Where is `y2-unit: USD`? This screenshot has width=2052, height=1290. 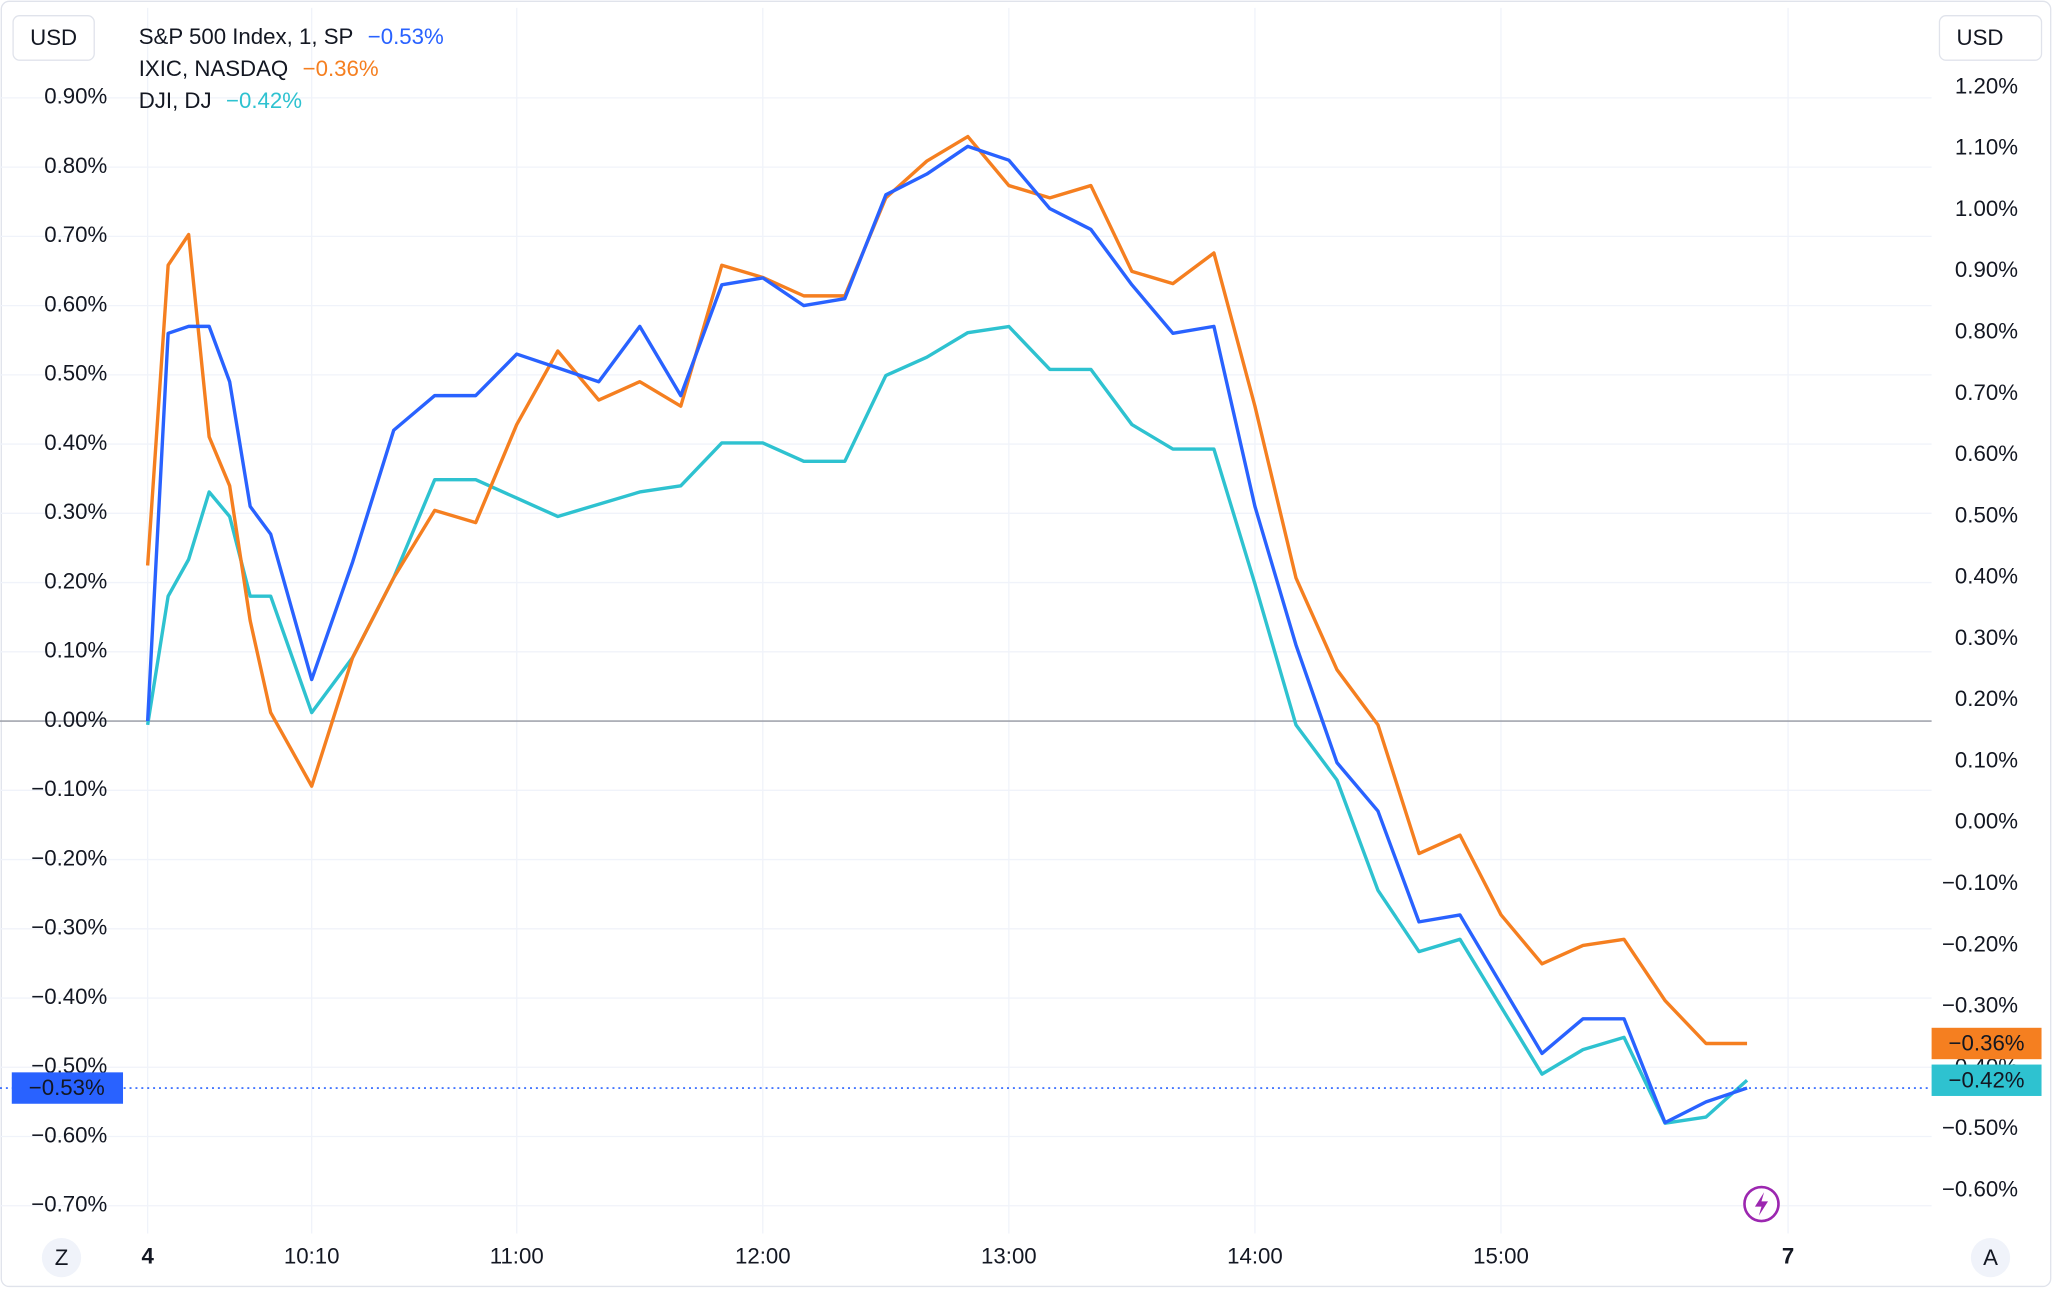 y2-unit: USD is located at coordinates (1980, 37).